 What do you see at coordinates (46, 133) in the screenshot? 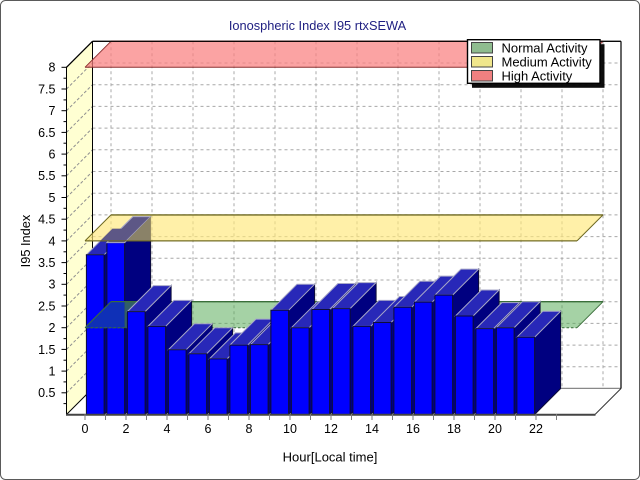
I see `svg-text: 6.5` at bounding box center [46, 133].